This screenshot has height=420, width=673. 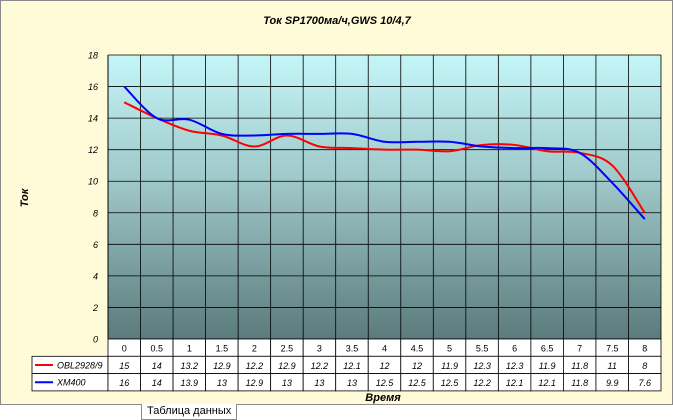 What do you see at coordinates (319, 349) in the screenshot?
I see `x-tick-label: 3` at bounding box center [319, 349].